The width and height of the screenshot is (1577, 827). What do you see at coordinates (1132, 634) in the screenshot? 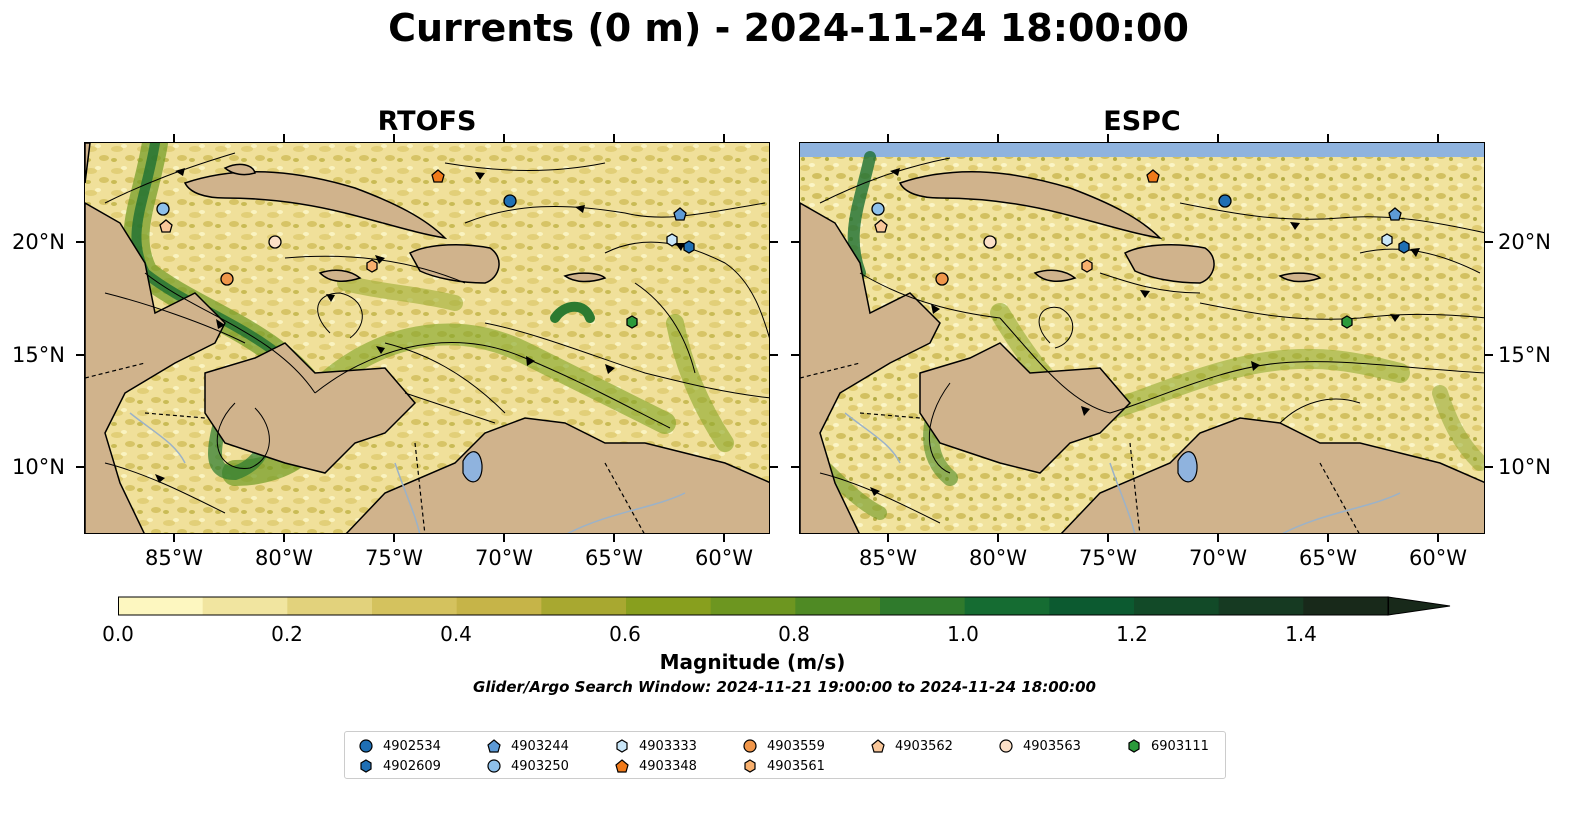
I see `colorbar-tick: 1.2` at bounding box center [1132, 634].